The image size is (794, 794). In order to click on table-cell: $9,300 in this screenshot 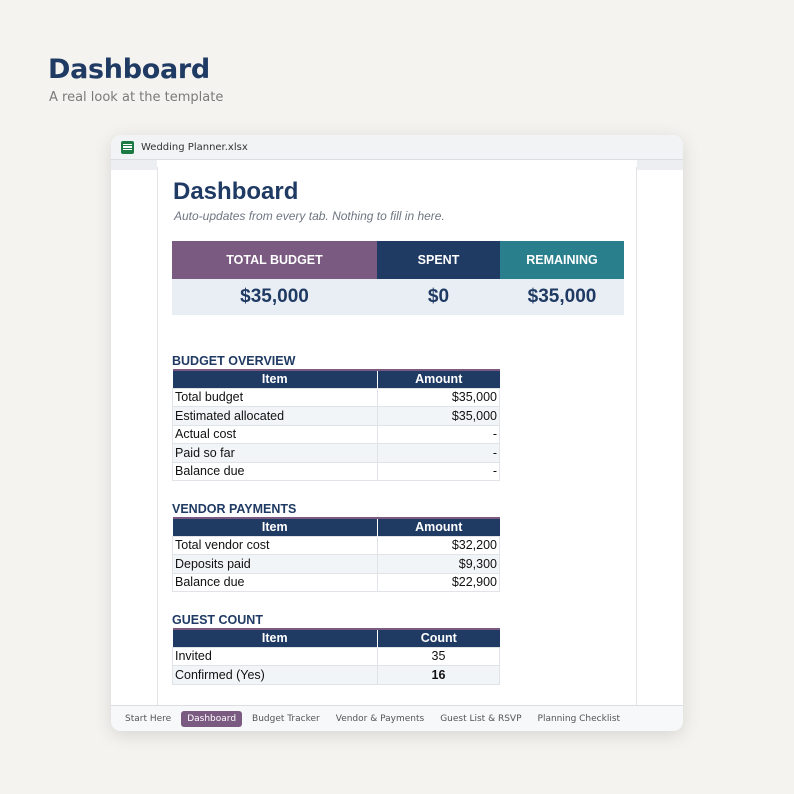, I will do `click(438, 564)`.